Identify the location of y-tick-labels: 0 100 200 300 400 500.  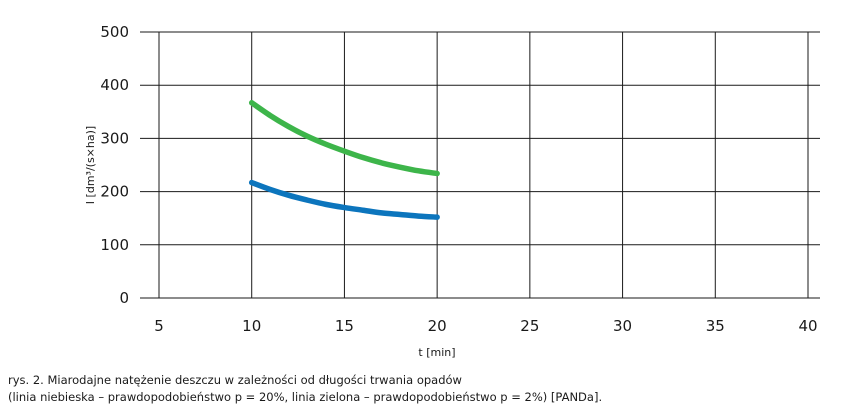
(114, 165).